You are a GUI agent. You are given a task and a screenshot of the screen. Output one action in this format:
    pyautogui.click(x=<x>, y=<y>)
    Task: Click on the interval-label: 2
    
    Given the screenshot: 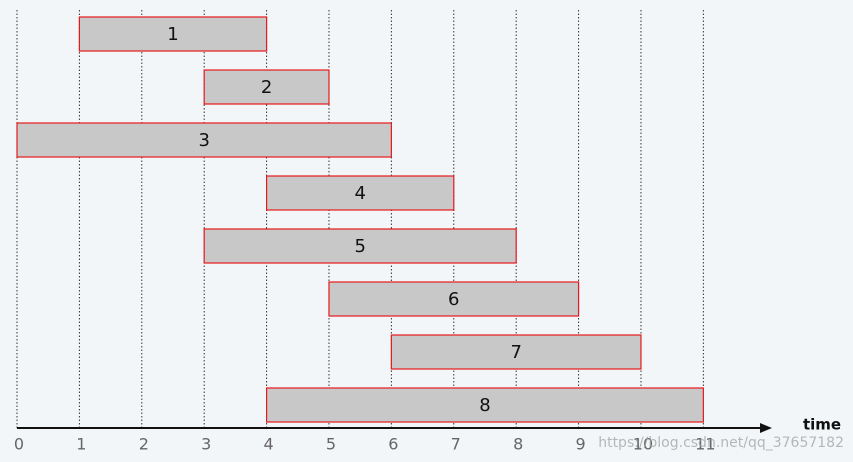 What is the action you would take?
    pyautogui.click(x=266, y=87)
    